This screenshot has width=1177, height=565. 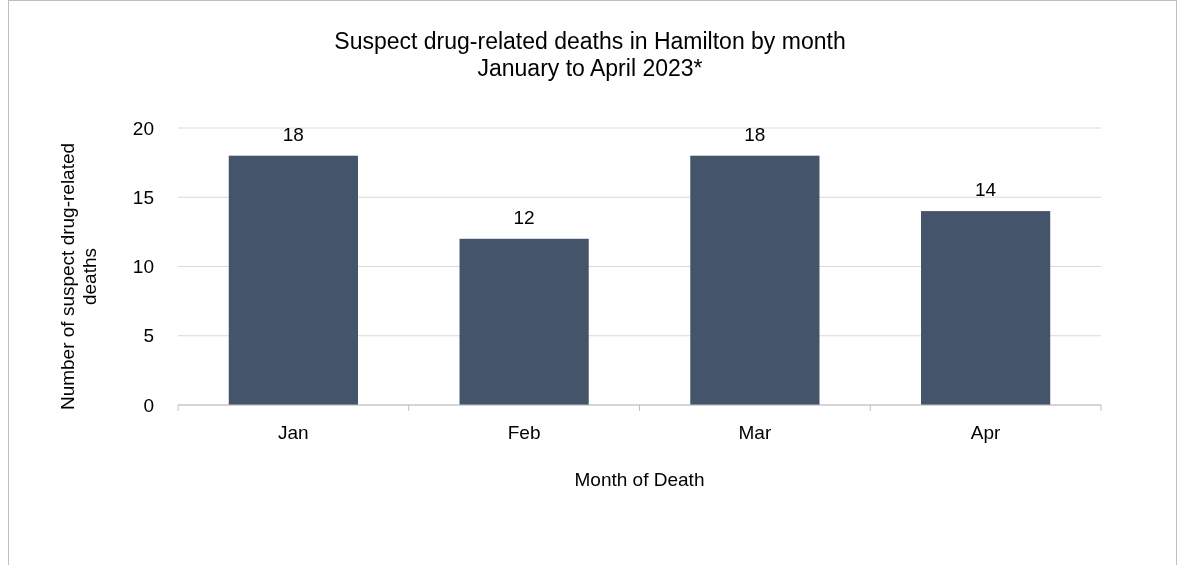 What do you see at coordinates (986, 190) in the screenshot?
I see `data-label: 14` at bounding box center [986, 190].